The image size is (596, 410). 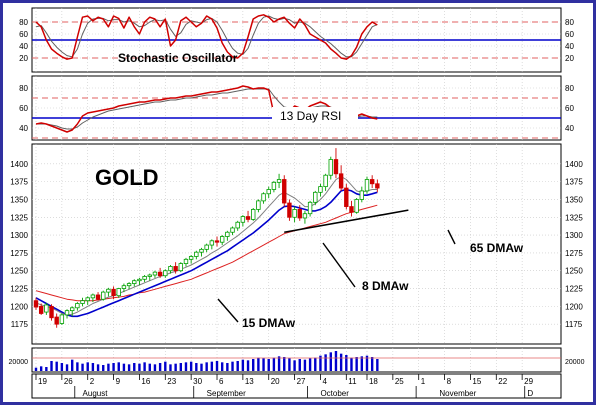 What do you see at coordinates (574, 289) in the screenshot?
I see `price-y-tick-label-right: 1225` at bounding box center [574, 289].